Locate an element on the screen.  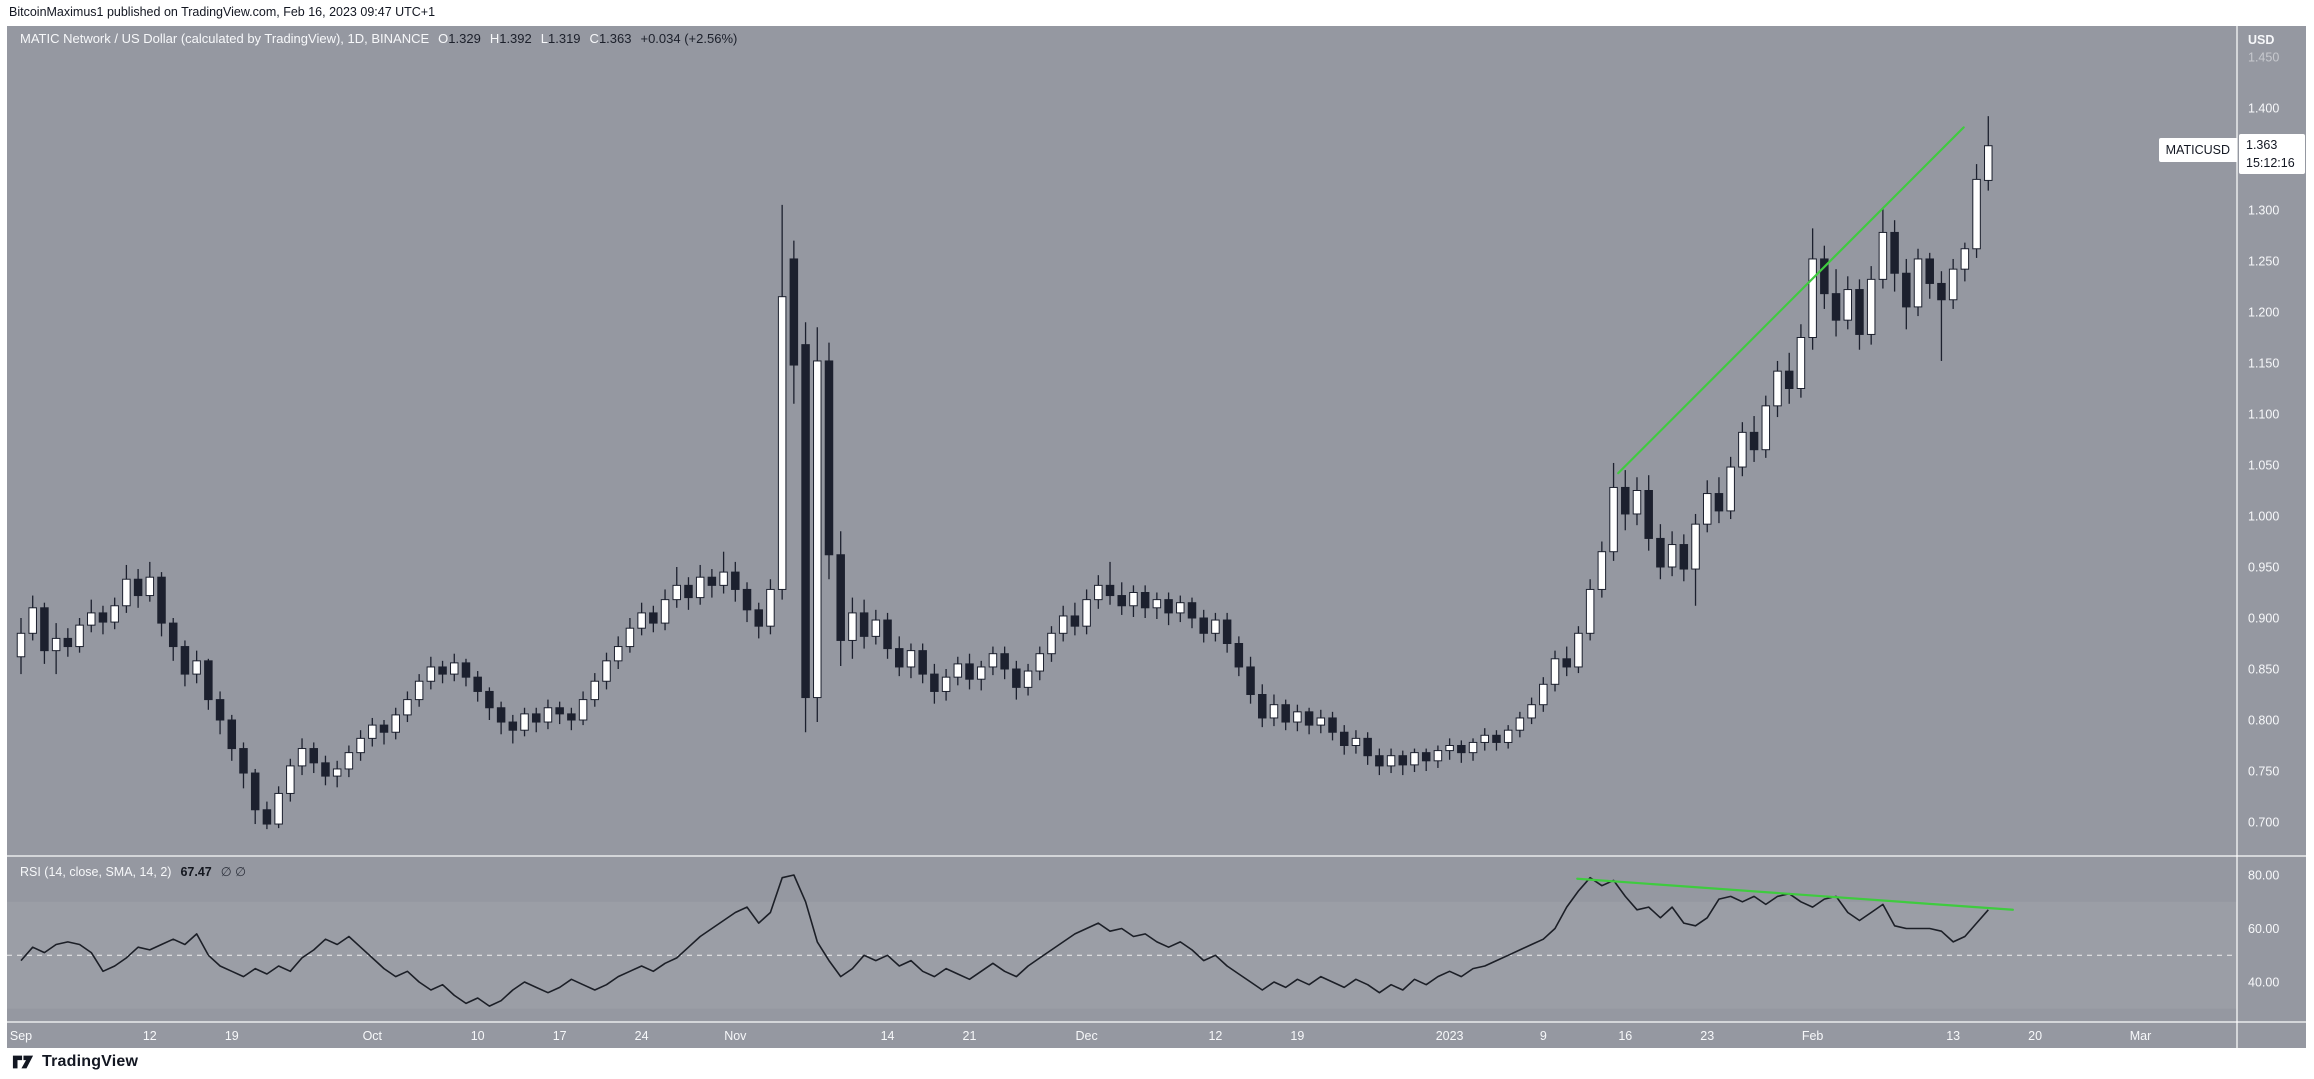
price-axis-label: 1.250 is located at coordinates (2263, 262).